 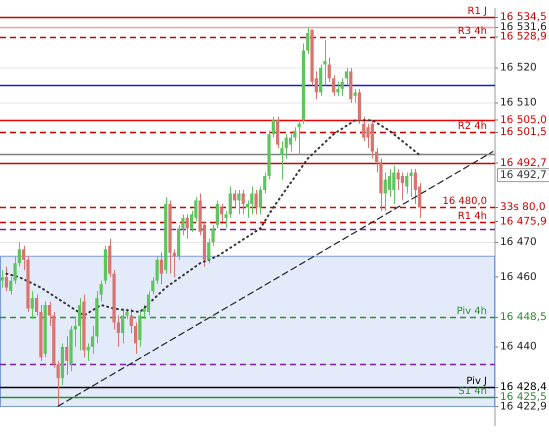 I want to click on ref-line-label: R1 4h, so click(x=472, y=216).